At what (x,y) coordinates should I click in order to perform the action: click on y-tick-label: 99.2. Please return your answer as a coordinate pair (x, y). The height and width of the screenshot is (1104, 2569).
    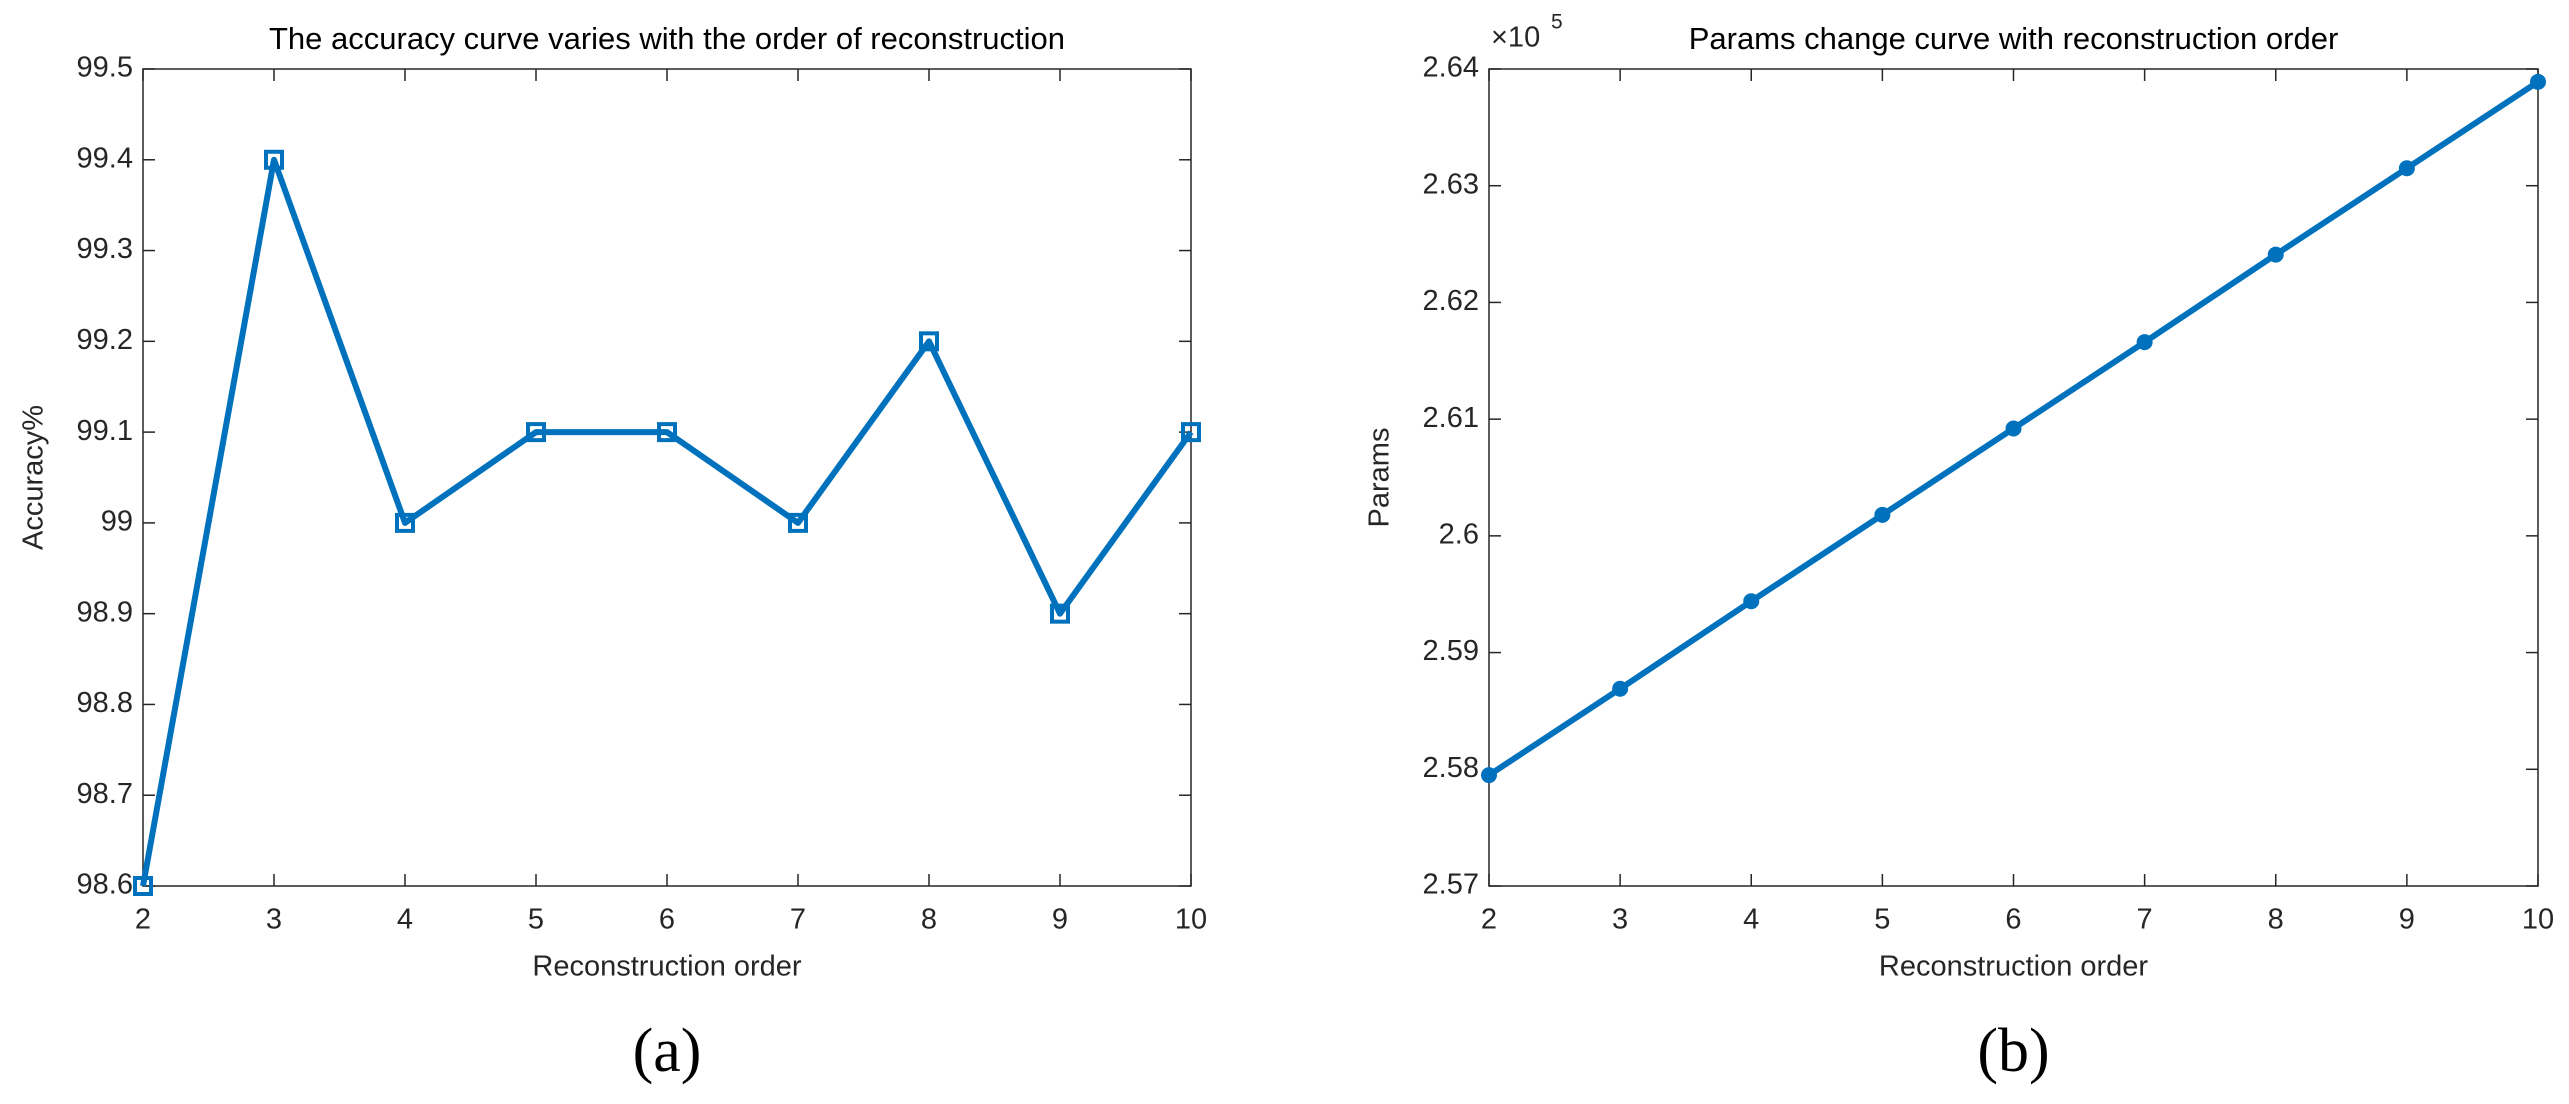
    Looking at the image, I should click on (105, 340).